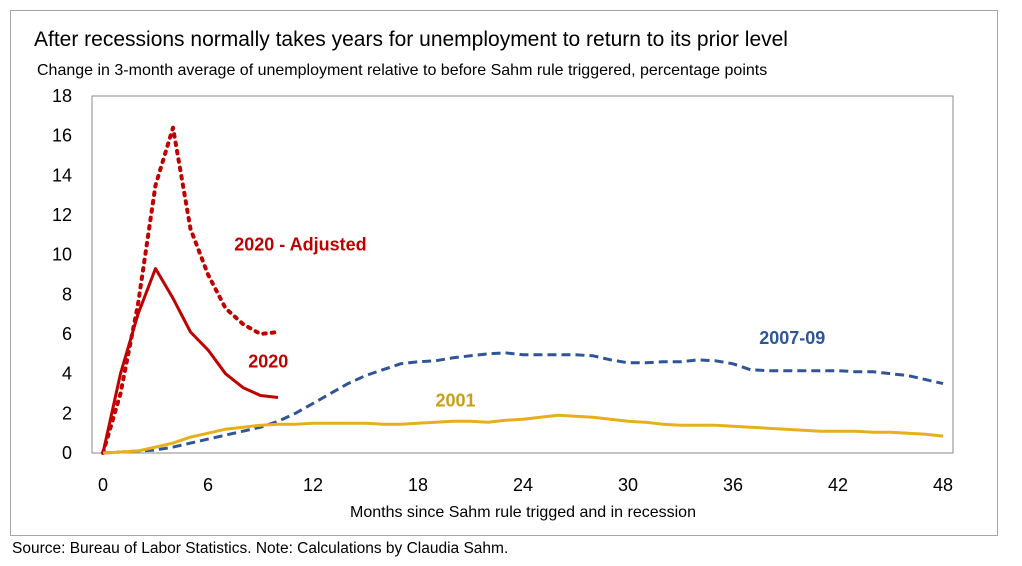 This screenshot has width=1022, height=566. Describe the element at coordinates (67, 413) in the screenshot. I see `y-tick-label: 2` at that location.